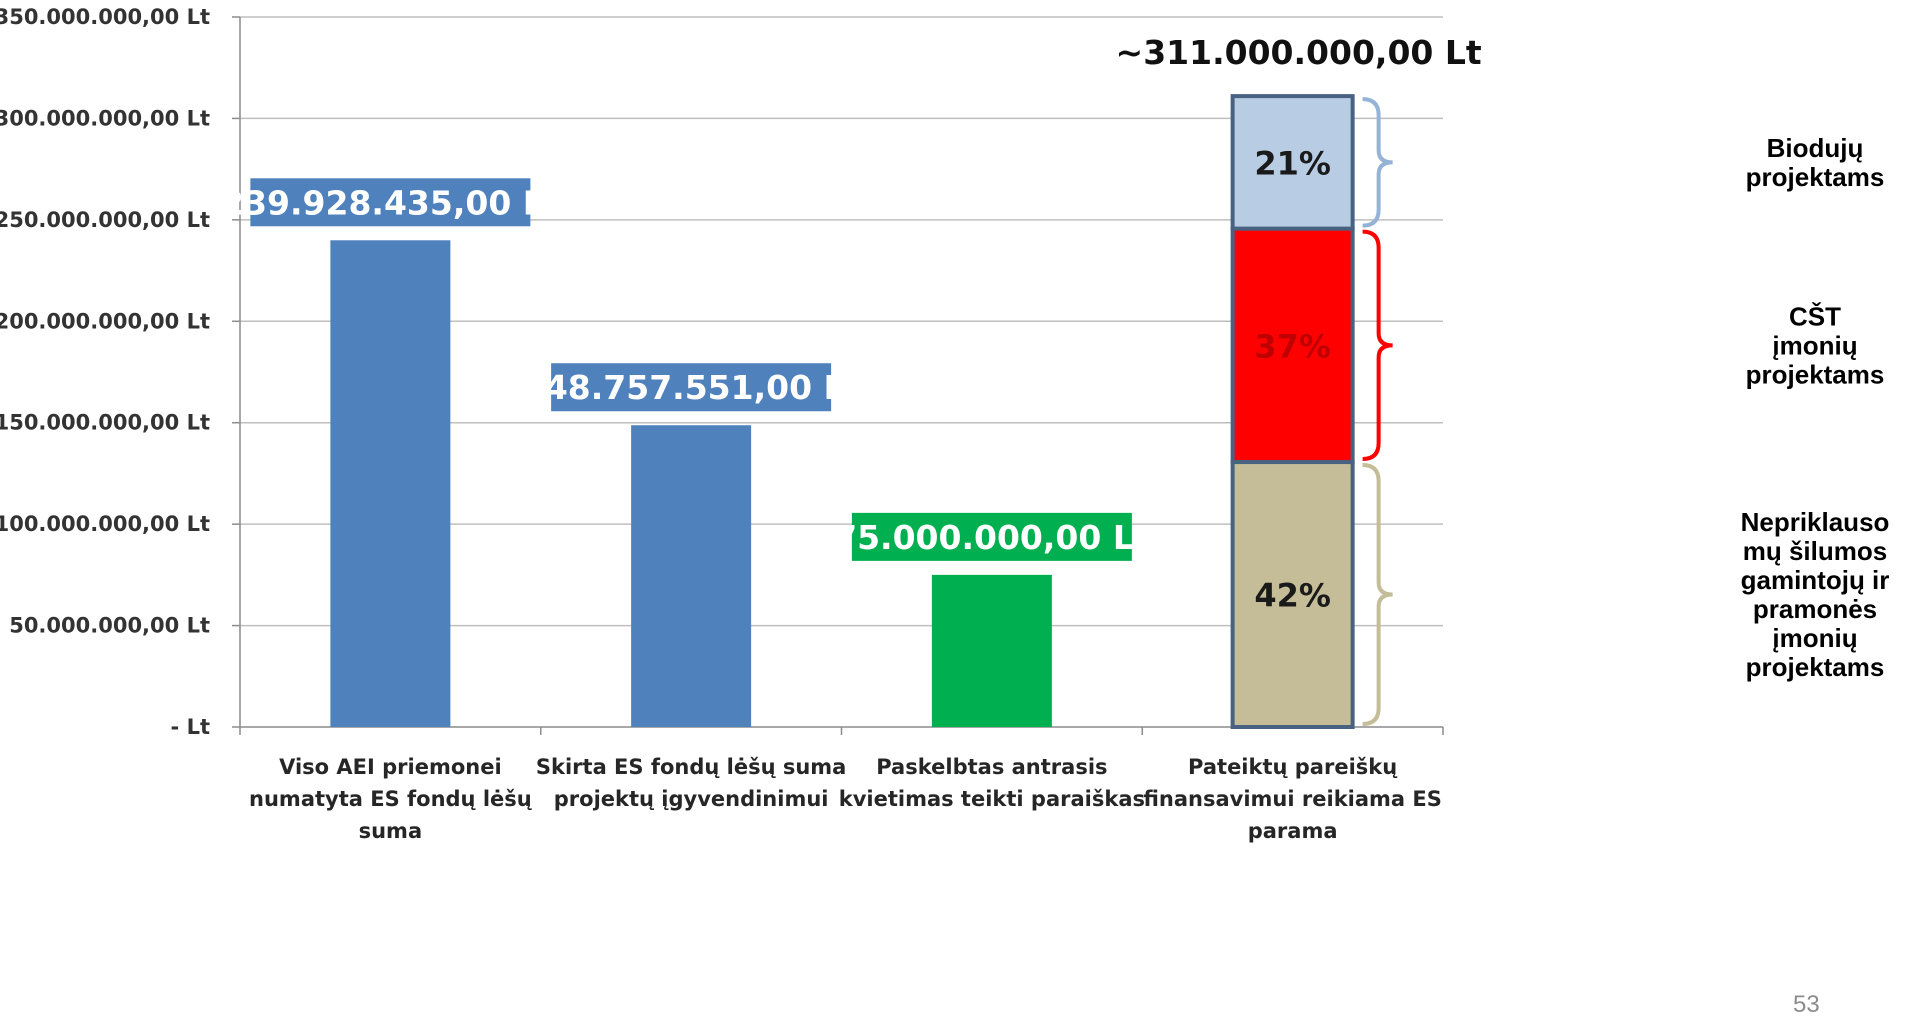  Describe the element at coordinates (109, 626) in the screenshot. I see `y-tick-label: 50.000.000,00 Lt` at that location.